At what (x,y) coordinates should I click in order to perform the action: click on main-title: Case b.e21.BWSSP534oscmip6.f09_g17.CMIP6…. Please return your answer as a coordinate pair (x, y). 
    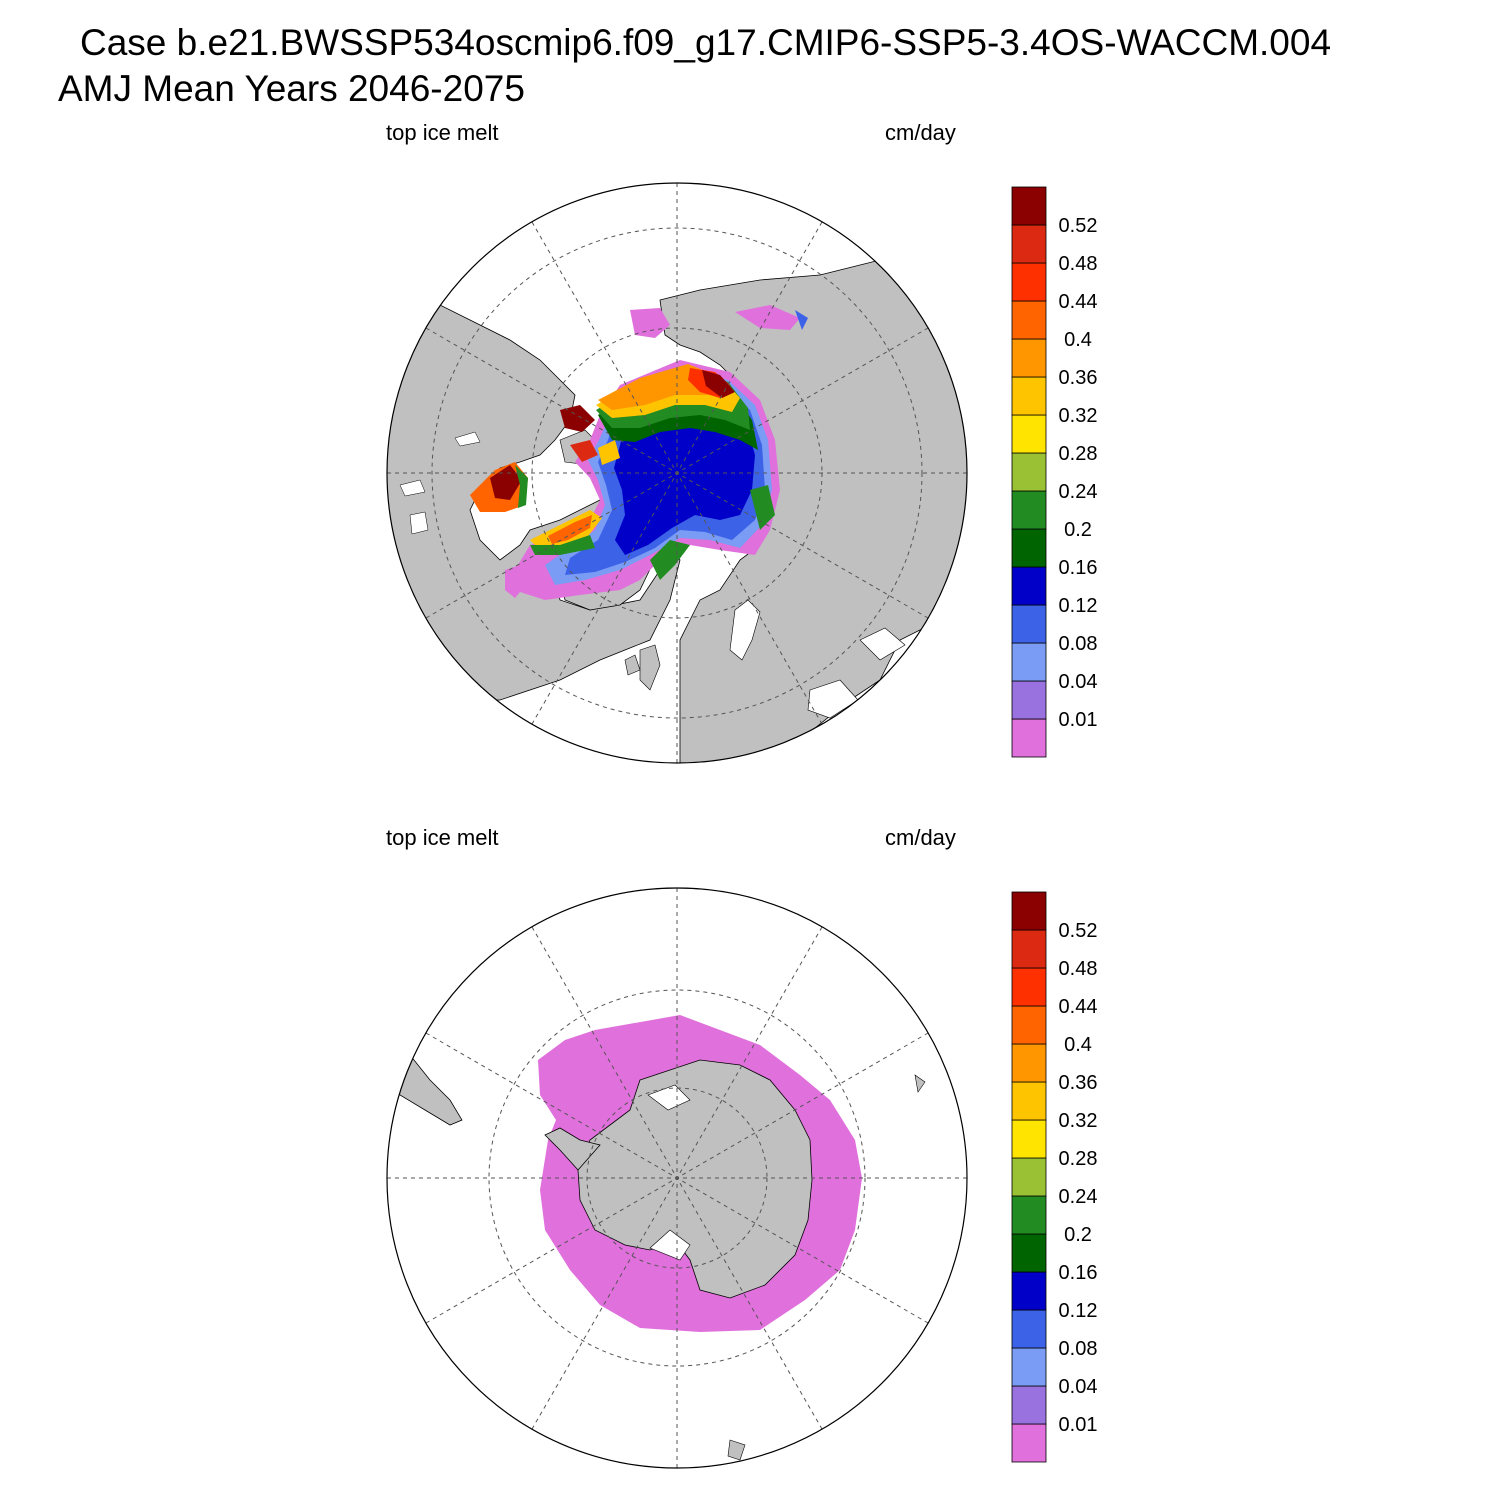
    Looking at the image, I should click on (706, 42).